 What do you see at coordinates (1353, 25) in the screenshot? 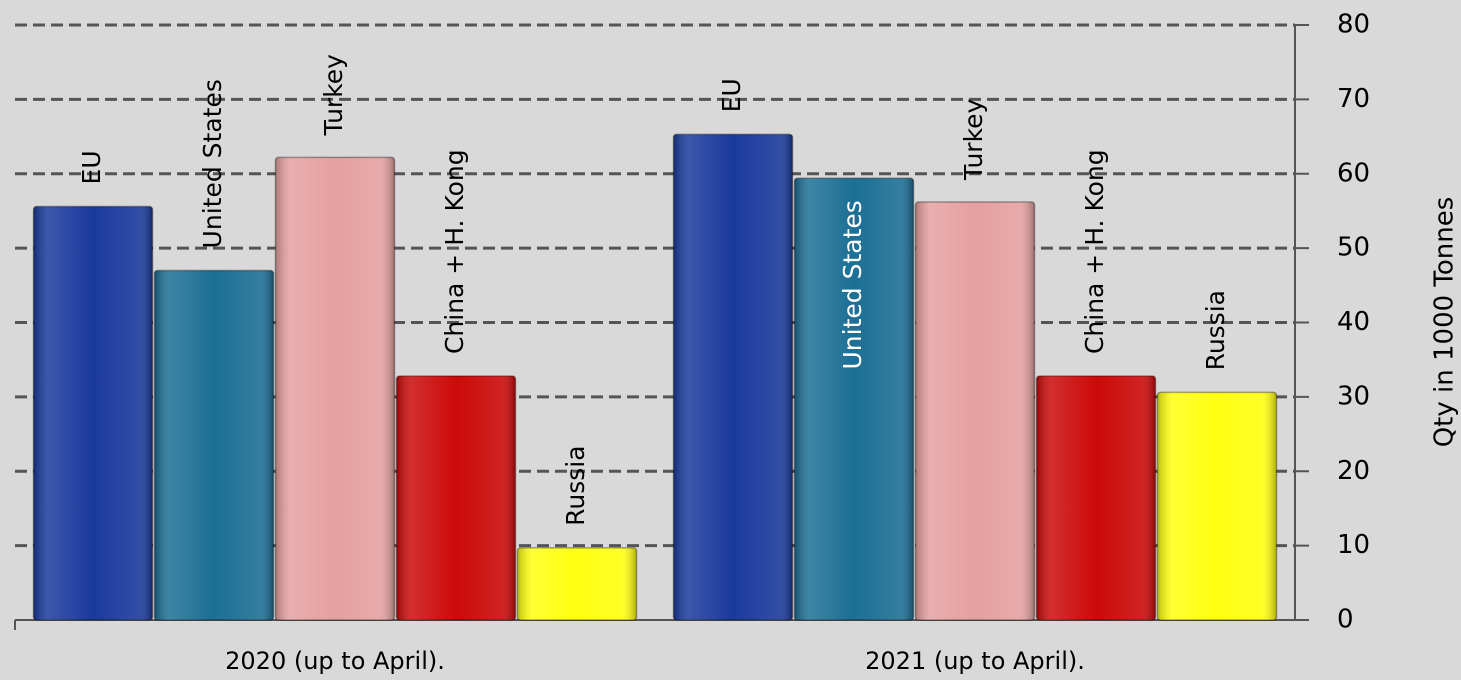
I see `y-tick-label: 80` at bounding box center [1353, 25].